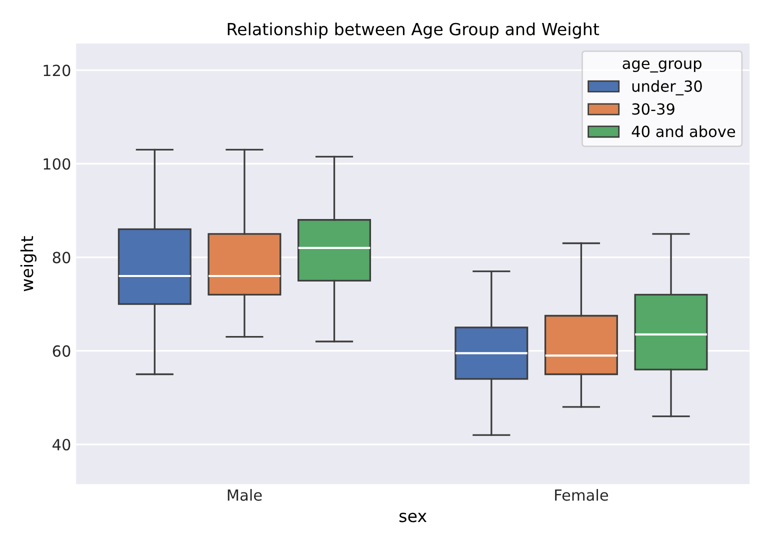  I want to click on y-axis-title: weight, so click(28, 264).